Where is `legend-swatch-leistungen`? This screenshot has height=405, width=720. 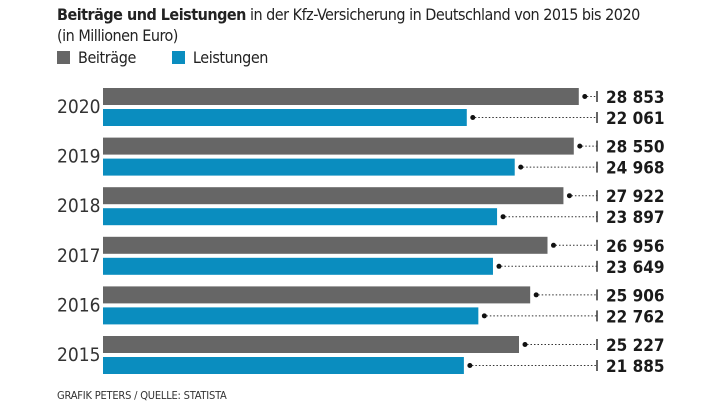 legend-swatch-leistungen is located at coordinates (178, 57).